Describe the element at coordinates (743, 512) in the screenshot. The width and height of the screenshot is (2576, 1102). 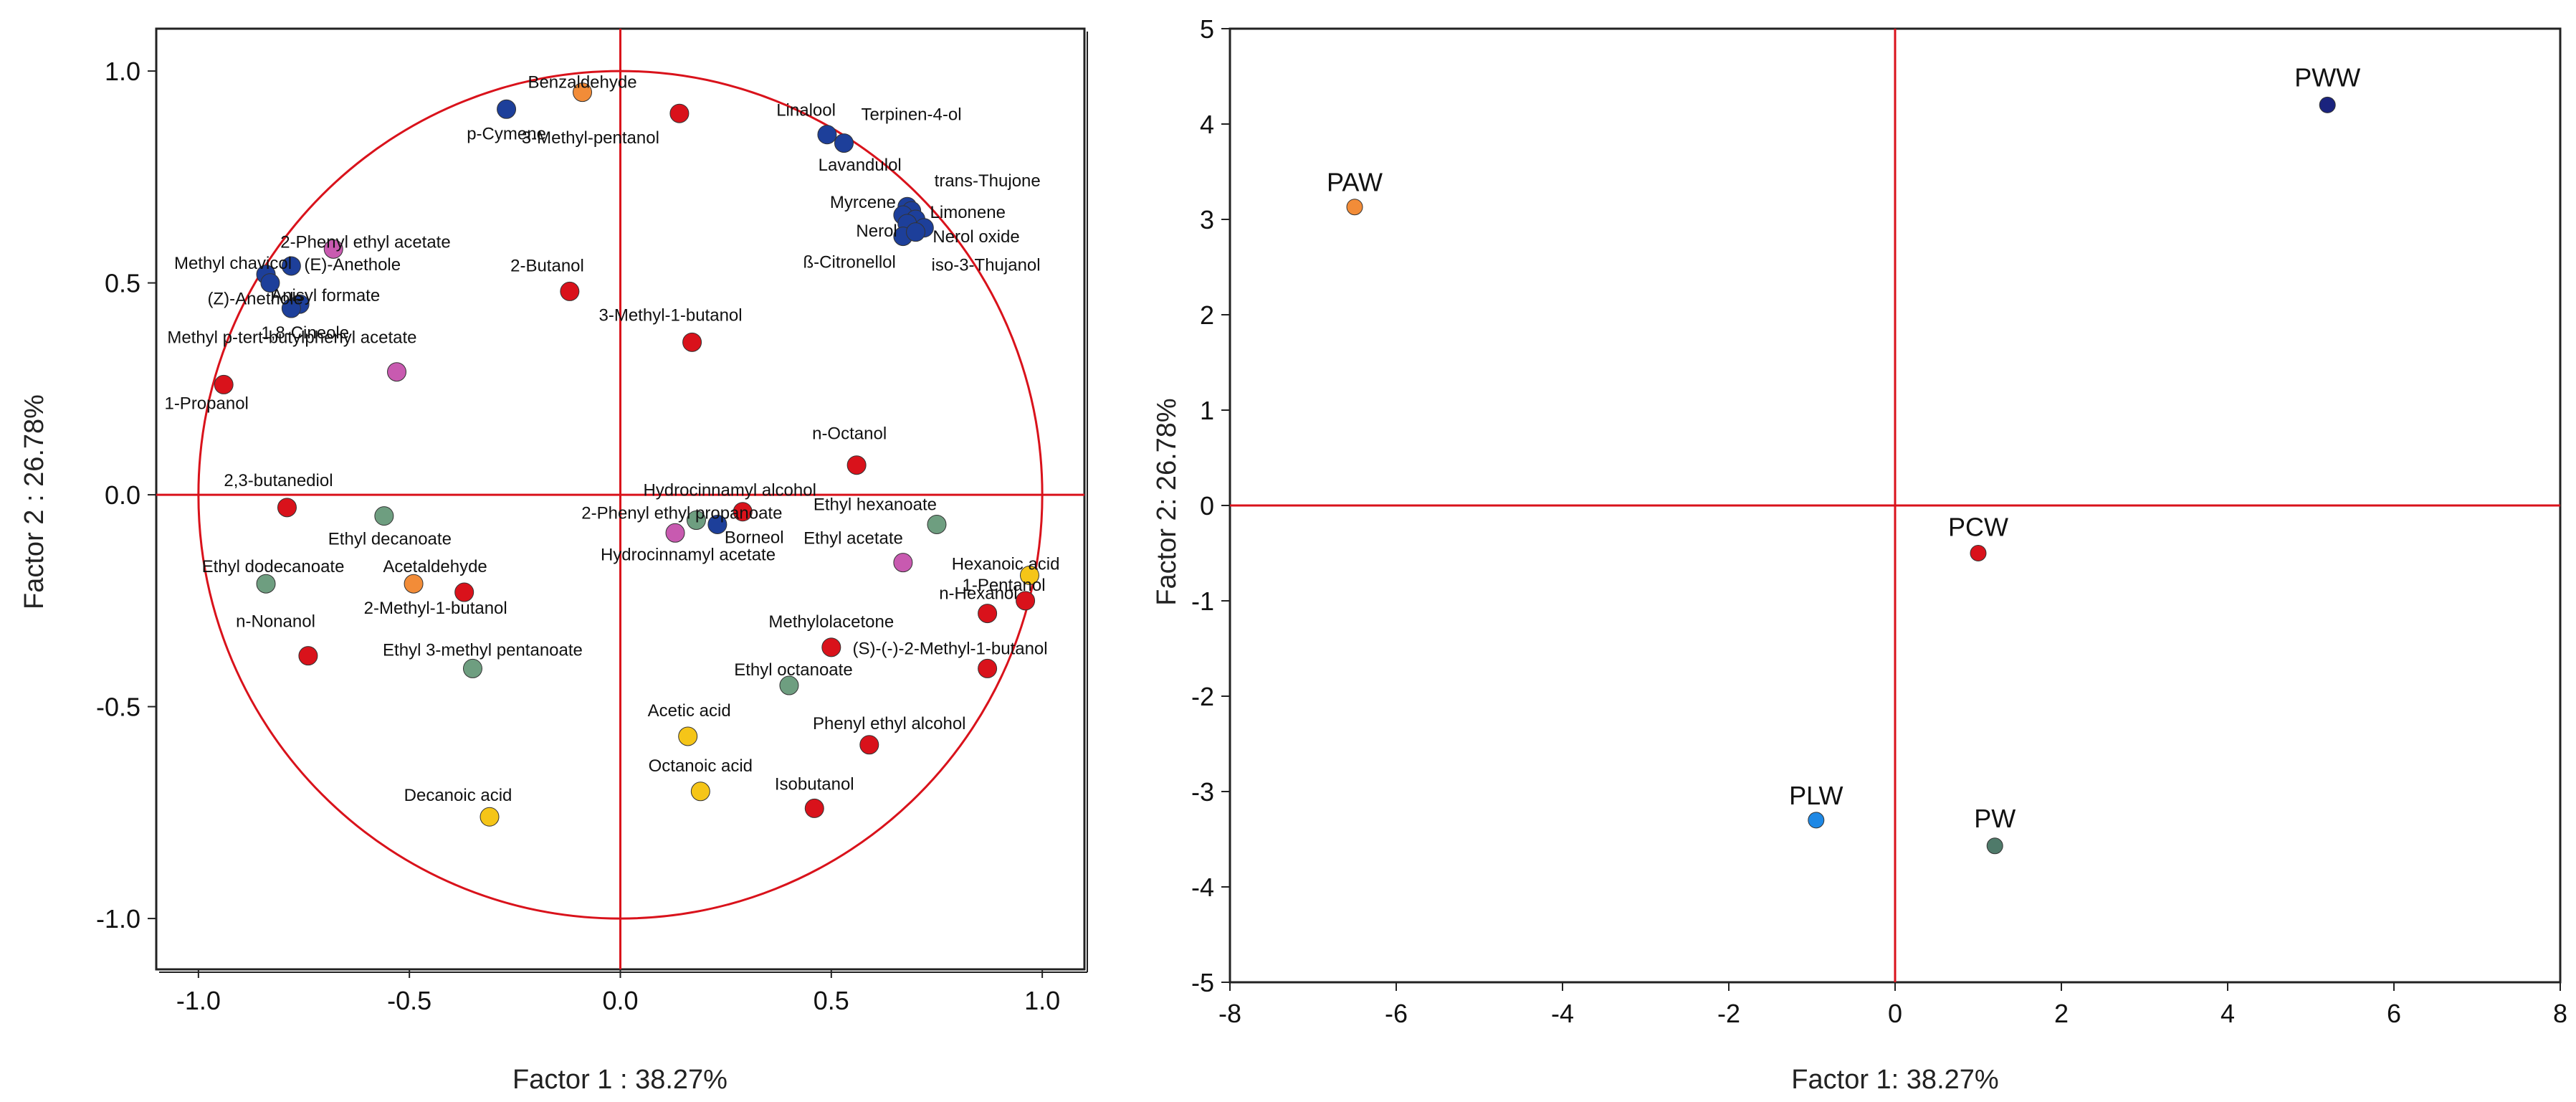
I see `point-hydrocinnamyl-alcohol` at that location.